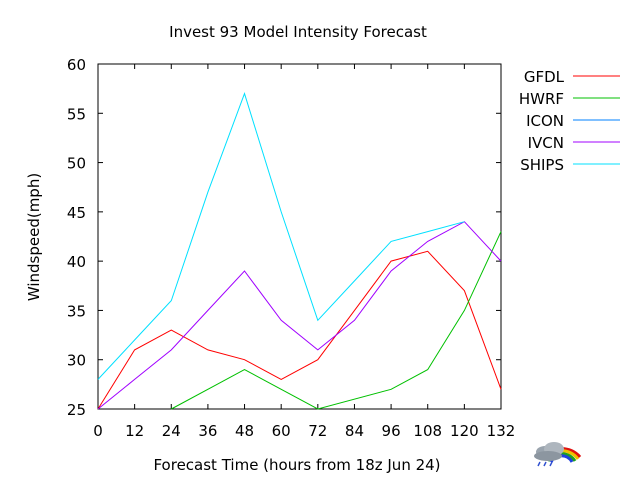 This screenshot has height=480, width=640. Describe the element at coordinates (546, 143) in the screenshot. I see `legend-label-ivcn: IVCN` at that location.